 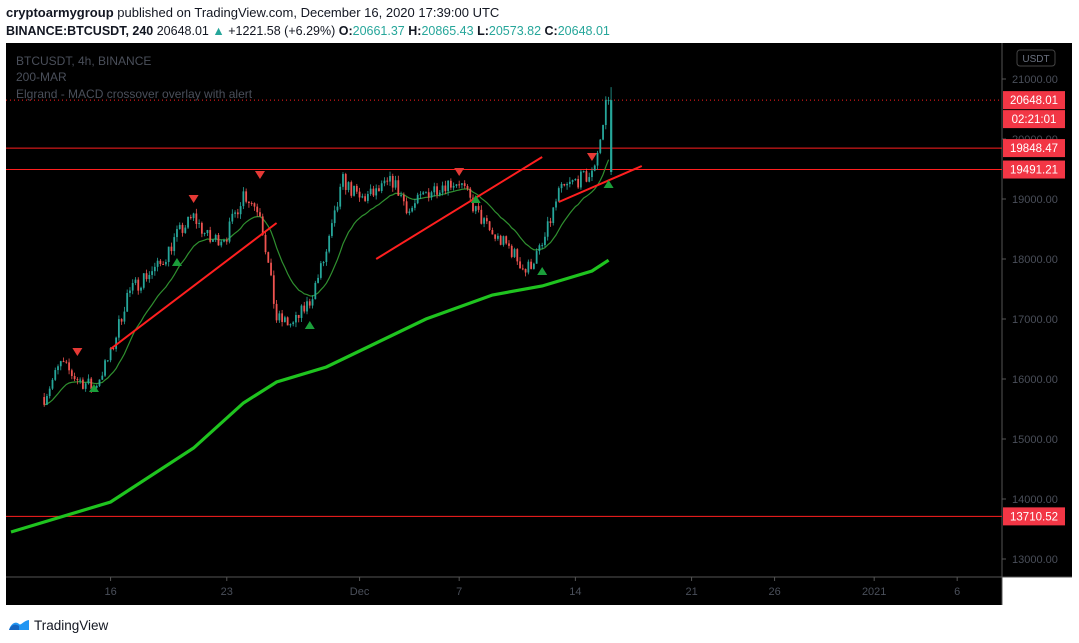 I want to click on level-price-label: 19848.47, so click(x=1034, y=149).